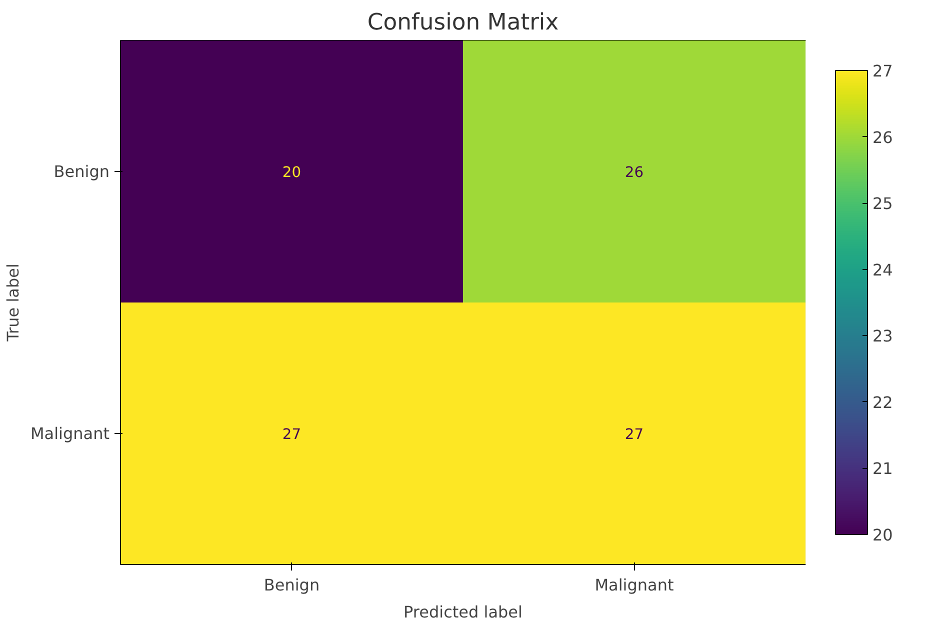 Image resolution: width=925 pixels, height=624 pixels. Describe the element at coordinates (12, 303) in the screenshot. I see `y-axis-title: True label` at that location.